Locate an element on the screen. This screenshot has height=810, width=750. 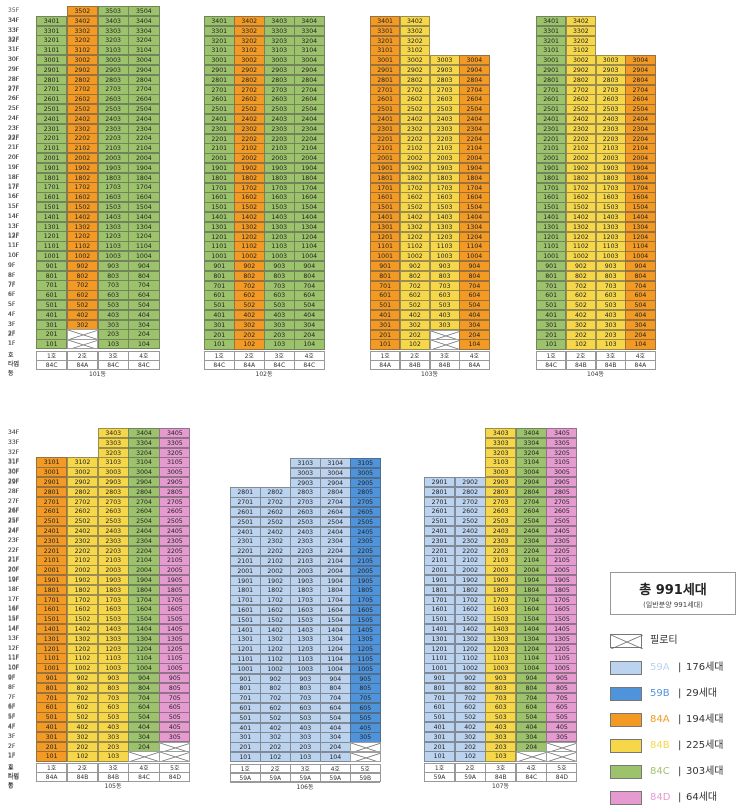
unit-cell: 2302 is located at coordinates (414, 129).